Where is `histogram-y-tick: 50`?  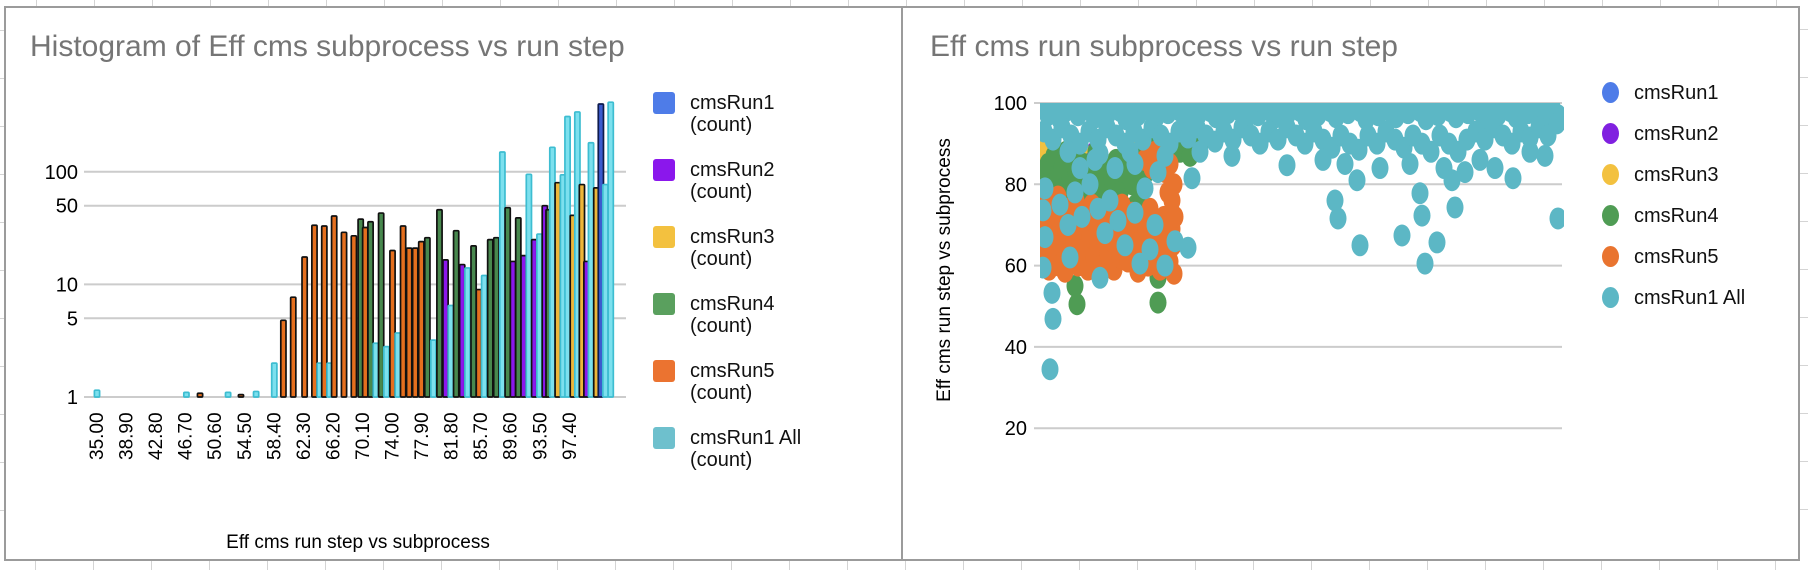
histogram-y-tick: 50 is located at coordinates (67, 207).